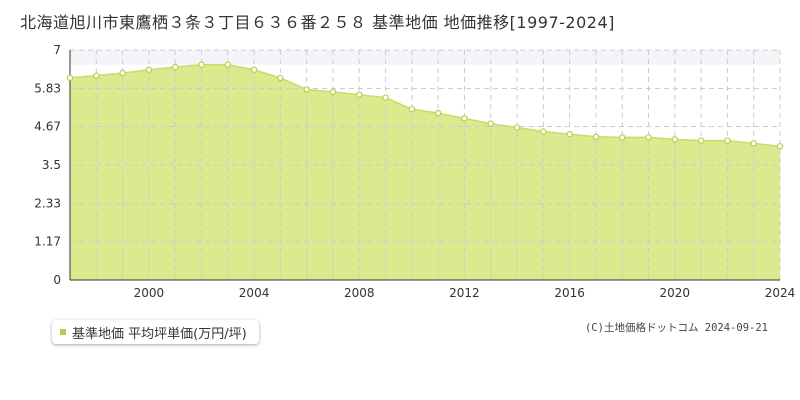  I want to click on x-tick-label: 2020, so click(675, 293).